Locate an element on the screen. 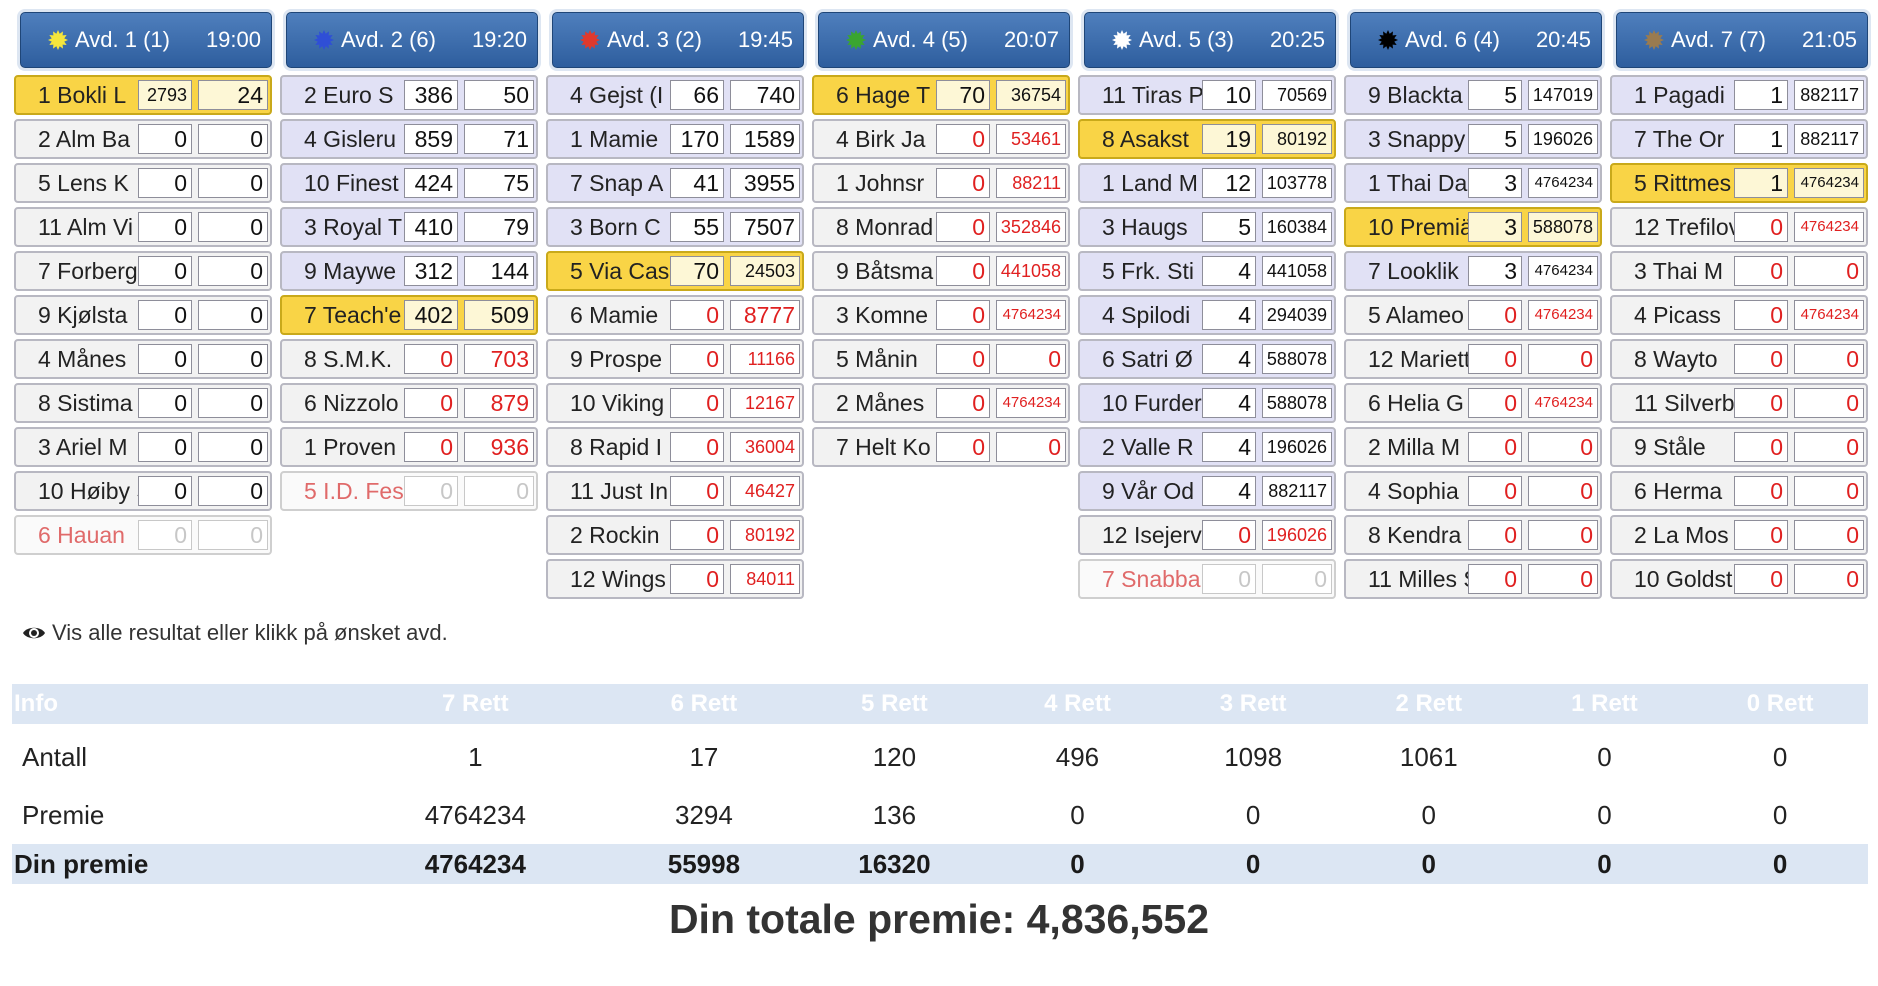 The height and width of the screenshot is (986, 1878). horse-row: 9 Ståle 0 0 is located at coordinates (1739, 447).